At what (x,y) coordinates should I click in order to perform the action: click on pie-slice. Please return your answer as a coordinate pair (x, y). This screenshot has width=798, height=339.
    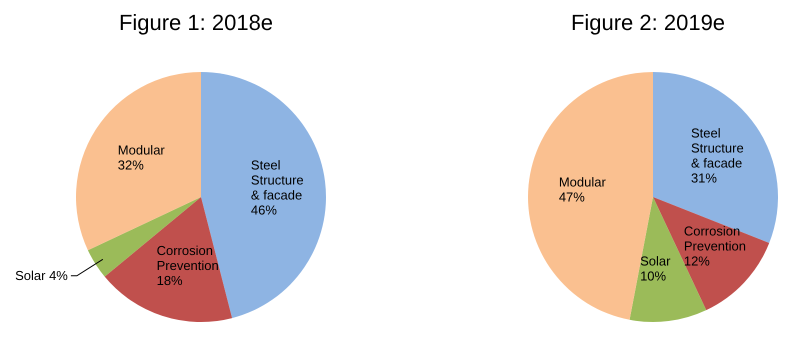
    Looking at the image, I should click on (168, 259).